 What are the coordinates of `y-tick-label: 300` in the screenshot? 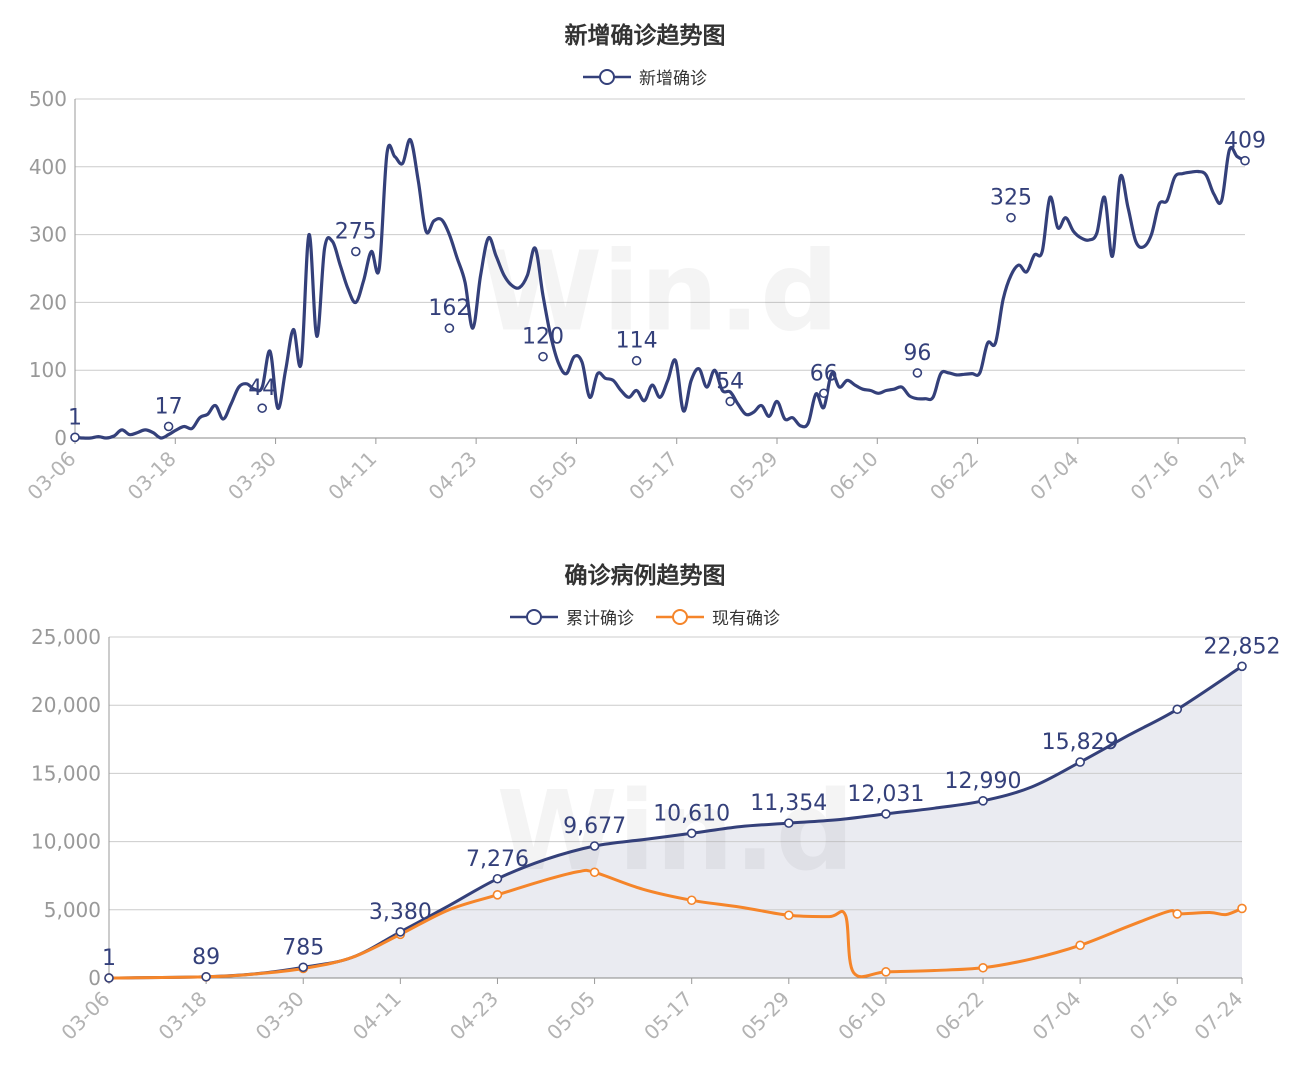 It's located at (48, 235).